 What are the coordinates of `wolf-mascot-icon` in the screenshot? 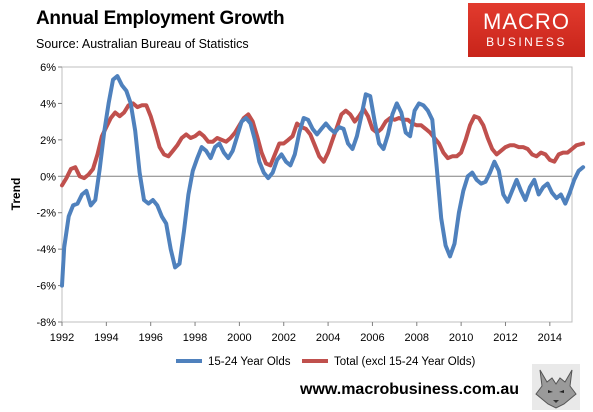 It's located at (556, 387).